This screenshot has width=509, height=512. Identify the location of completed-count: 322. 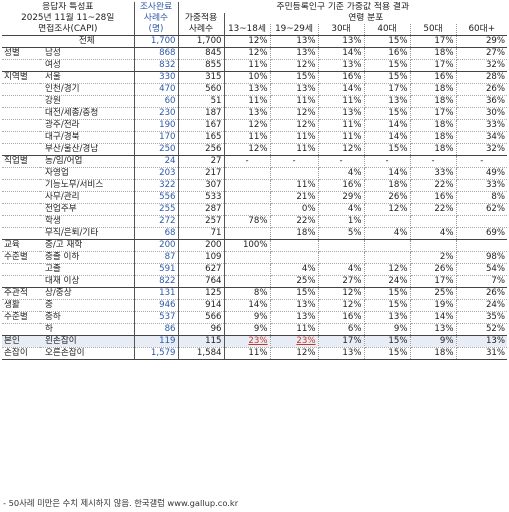
(156, 185).